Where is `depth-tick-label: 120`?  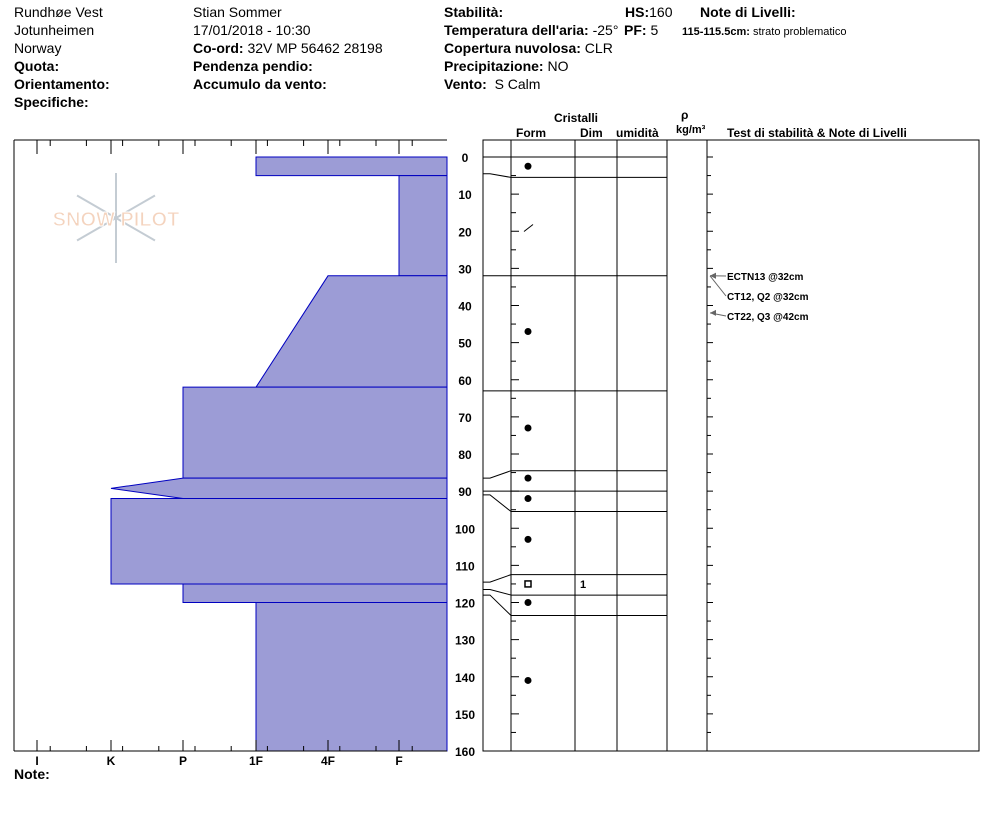 depth-tick-label: 120 is located at coordinates (465, 604).